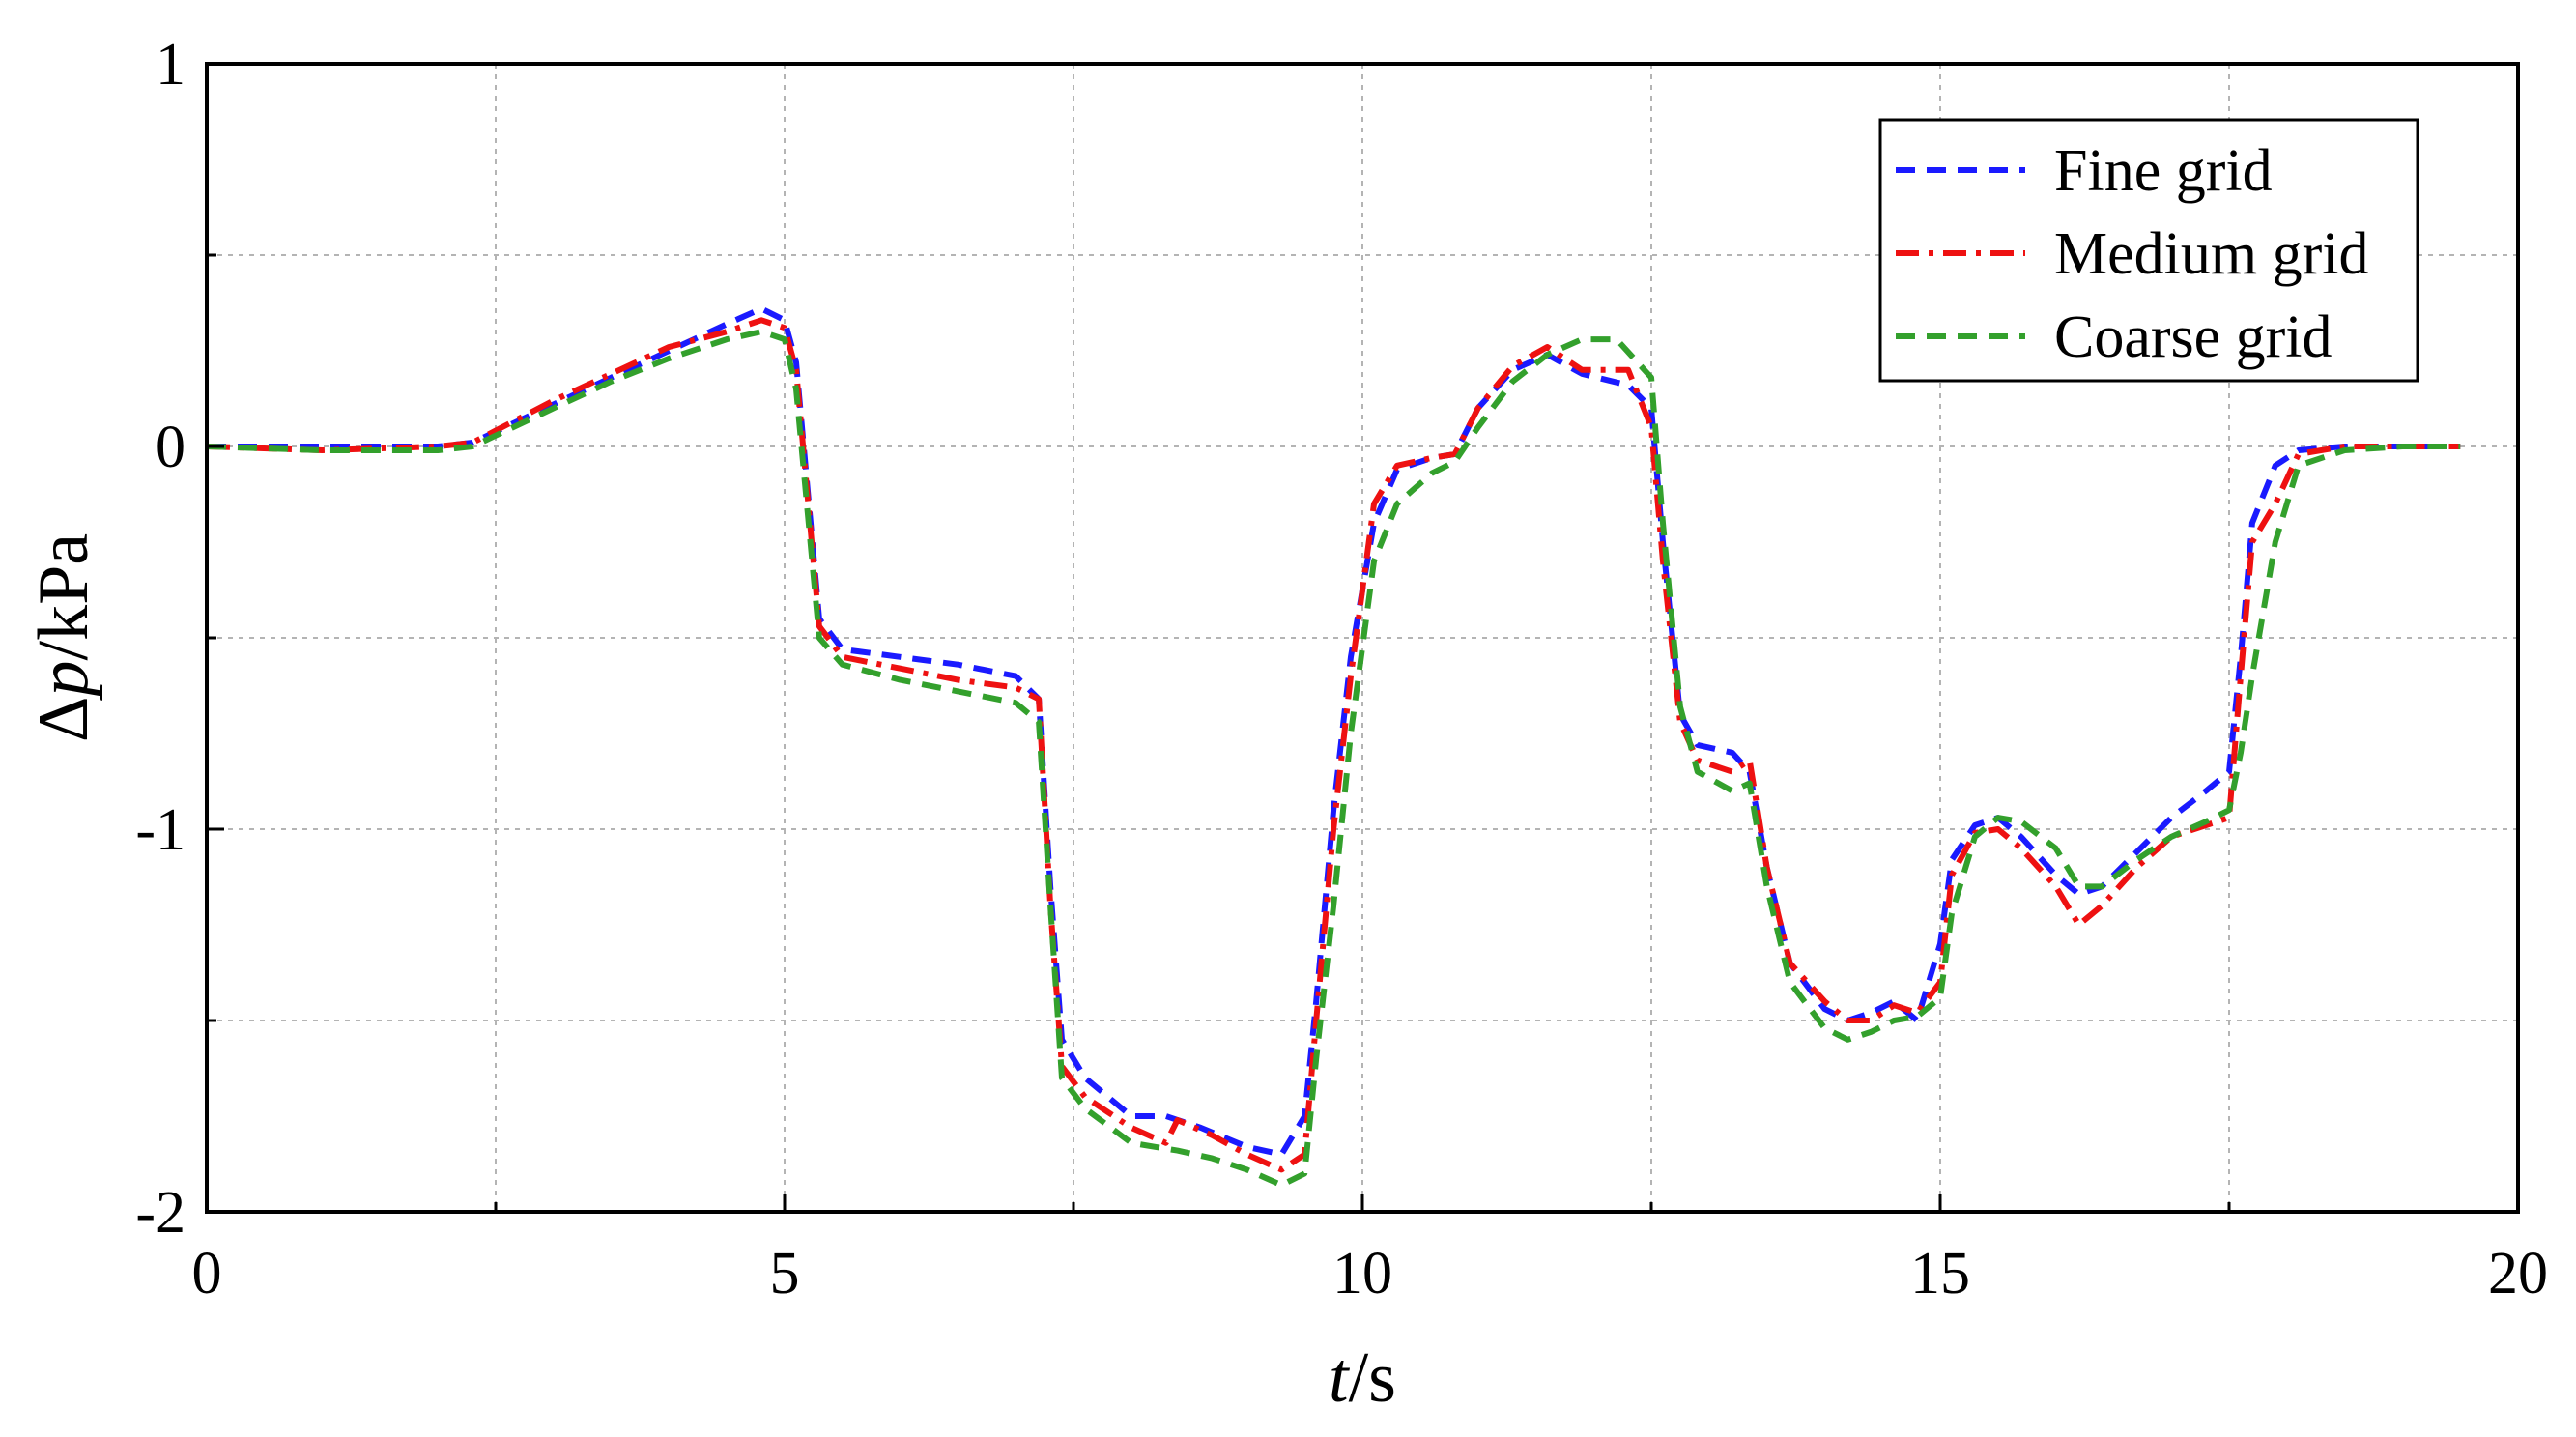 This screenshot has width=2576, height=1437. What do you see at coordinates (161, 1213) in the screenshot?
I see `y-tick-label: -2` at bounding box center [161, 1213].